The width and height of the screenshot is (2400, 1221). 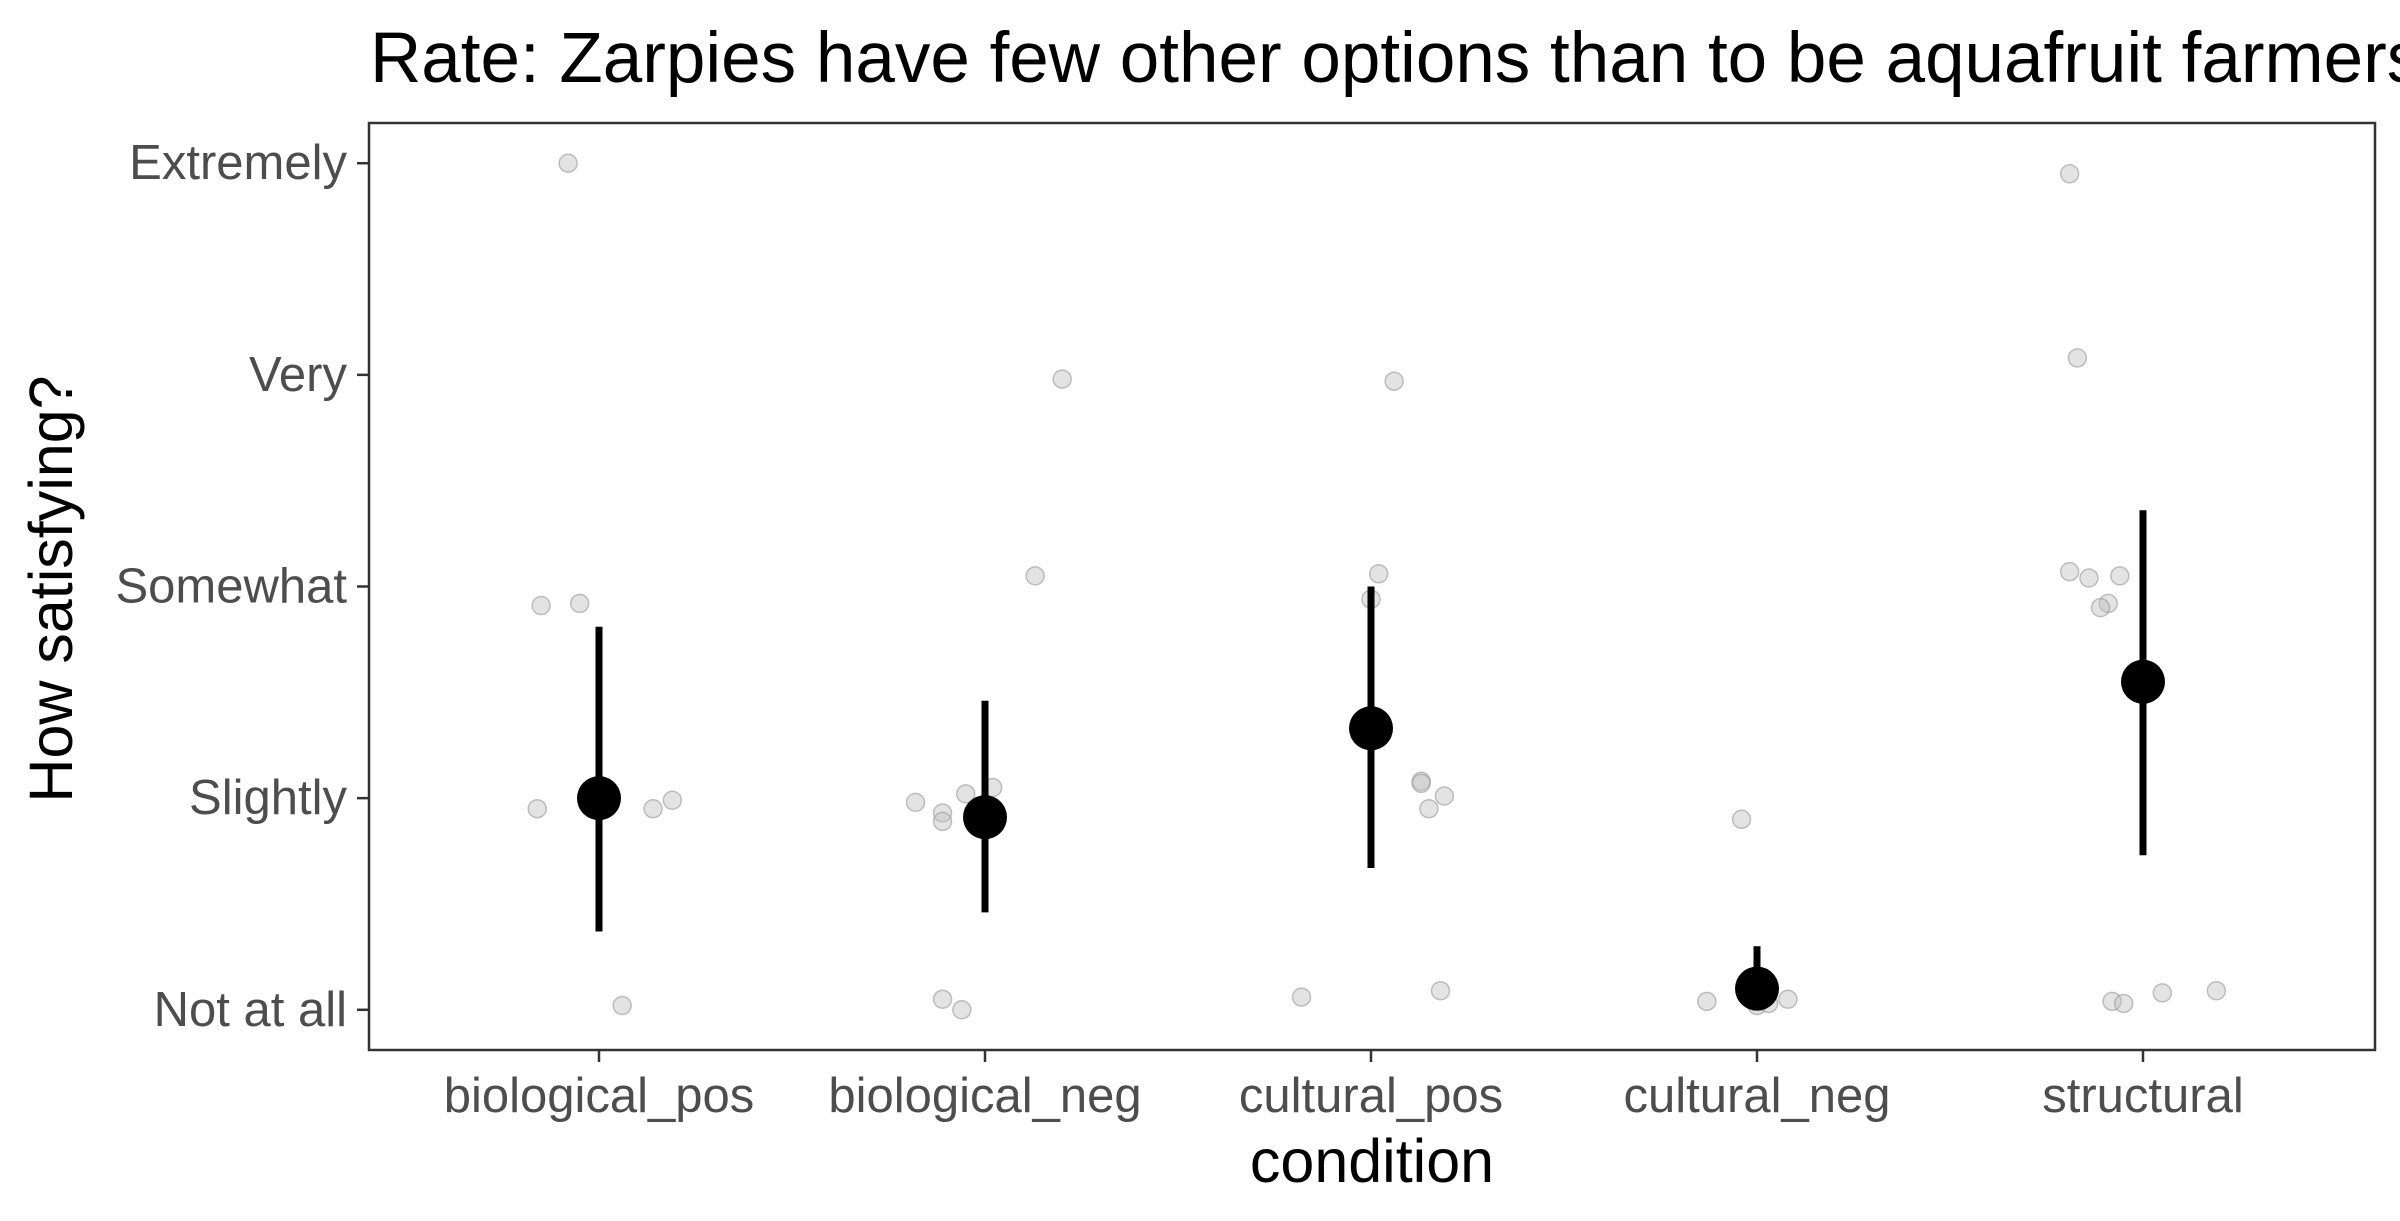 What do you see at coordinates (1371, 1096) in the screenshot?
I see `x-tick-label: cultural_pos` at bounding box center [1371, 1096].